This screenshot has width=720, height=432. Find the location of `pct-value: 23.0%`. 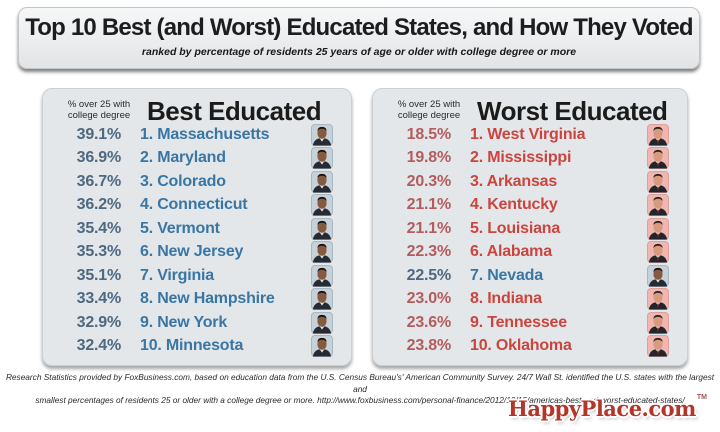

pct-value: 23.0% is located at coordinates (429, 299).